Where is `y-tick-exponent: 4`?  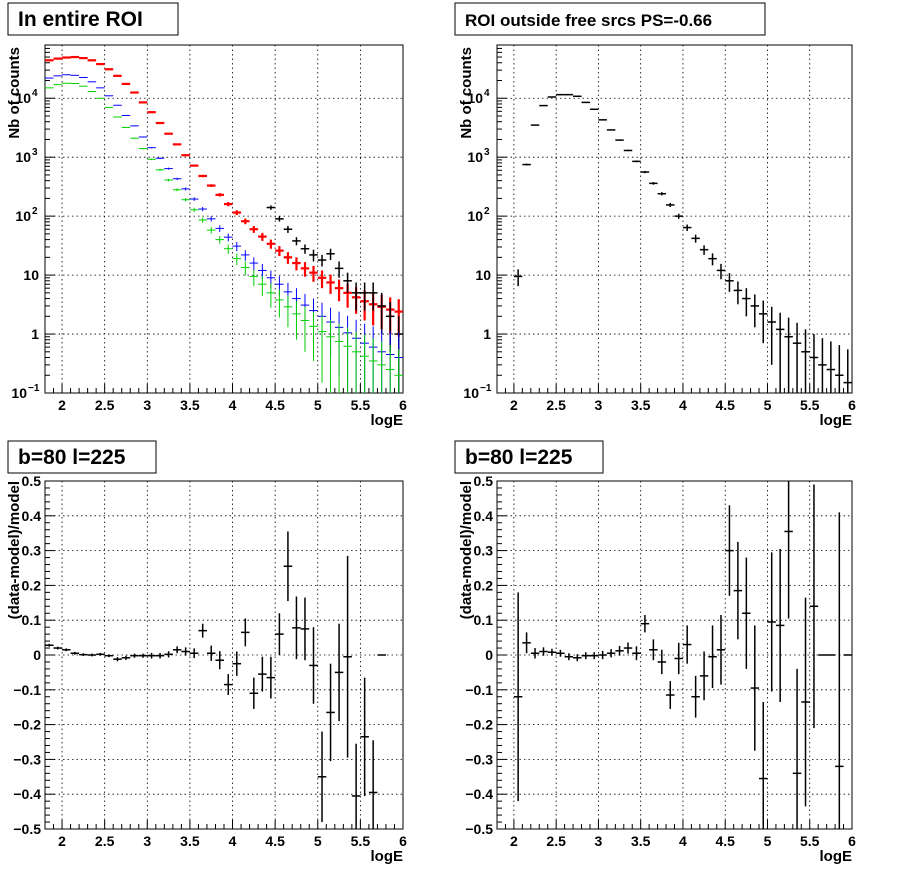 y-tick-exponent: 4 is located at coordinates (35, 93).